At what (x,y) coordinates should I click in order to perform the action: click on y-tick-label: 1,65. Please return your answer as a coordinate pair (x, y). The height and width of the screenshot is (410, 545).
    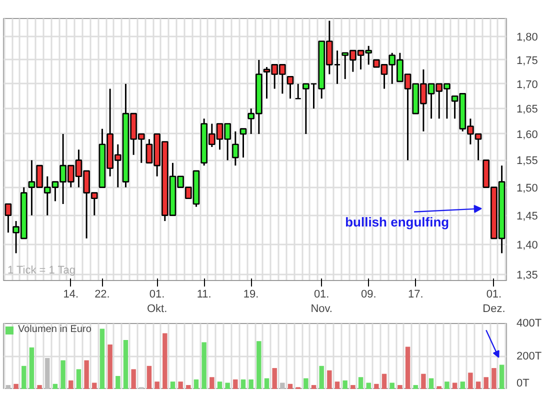
    Looking at the image, I should click on (527, 110).